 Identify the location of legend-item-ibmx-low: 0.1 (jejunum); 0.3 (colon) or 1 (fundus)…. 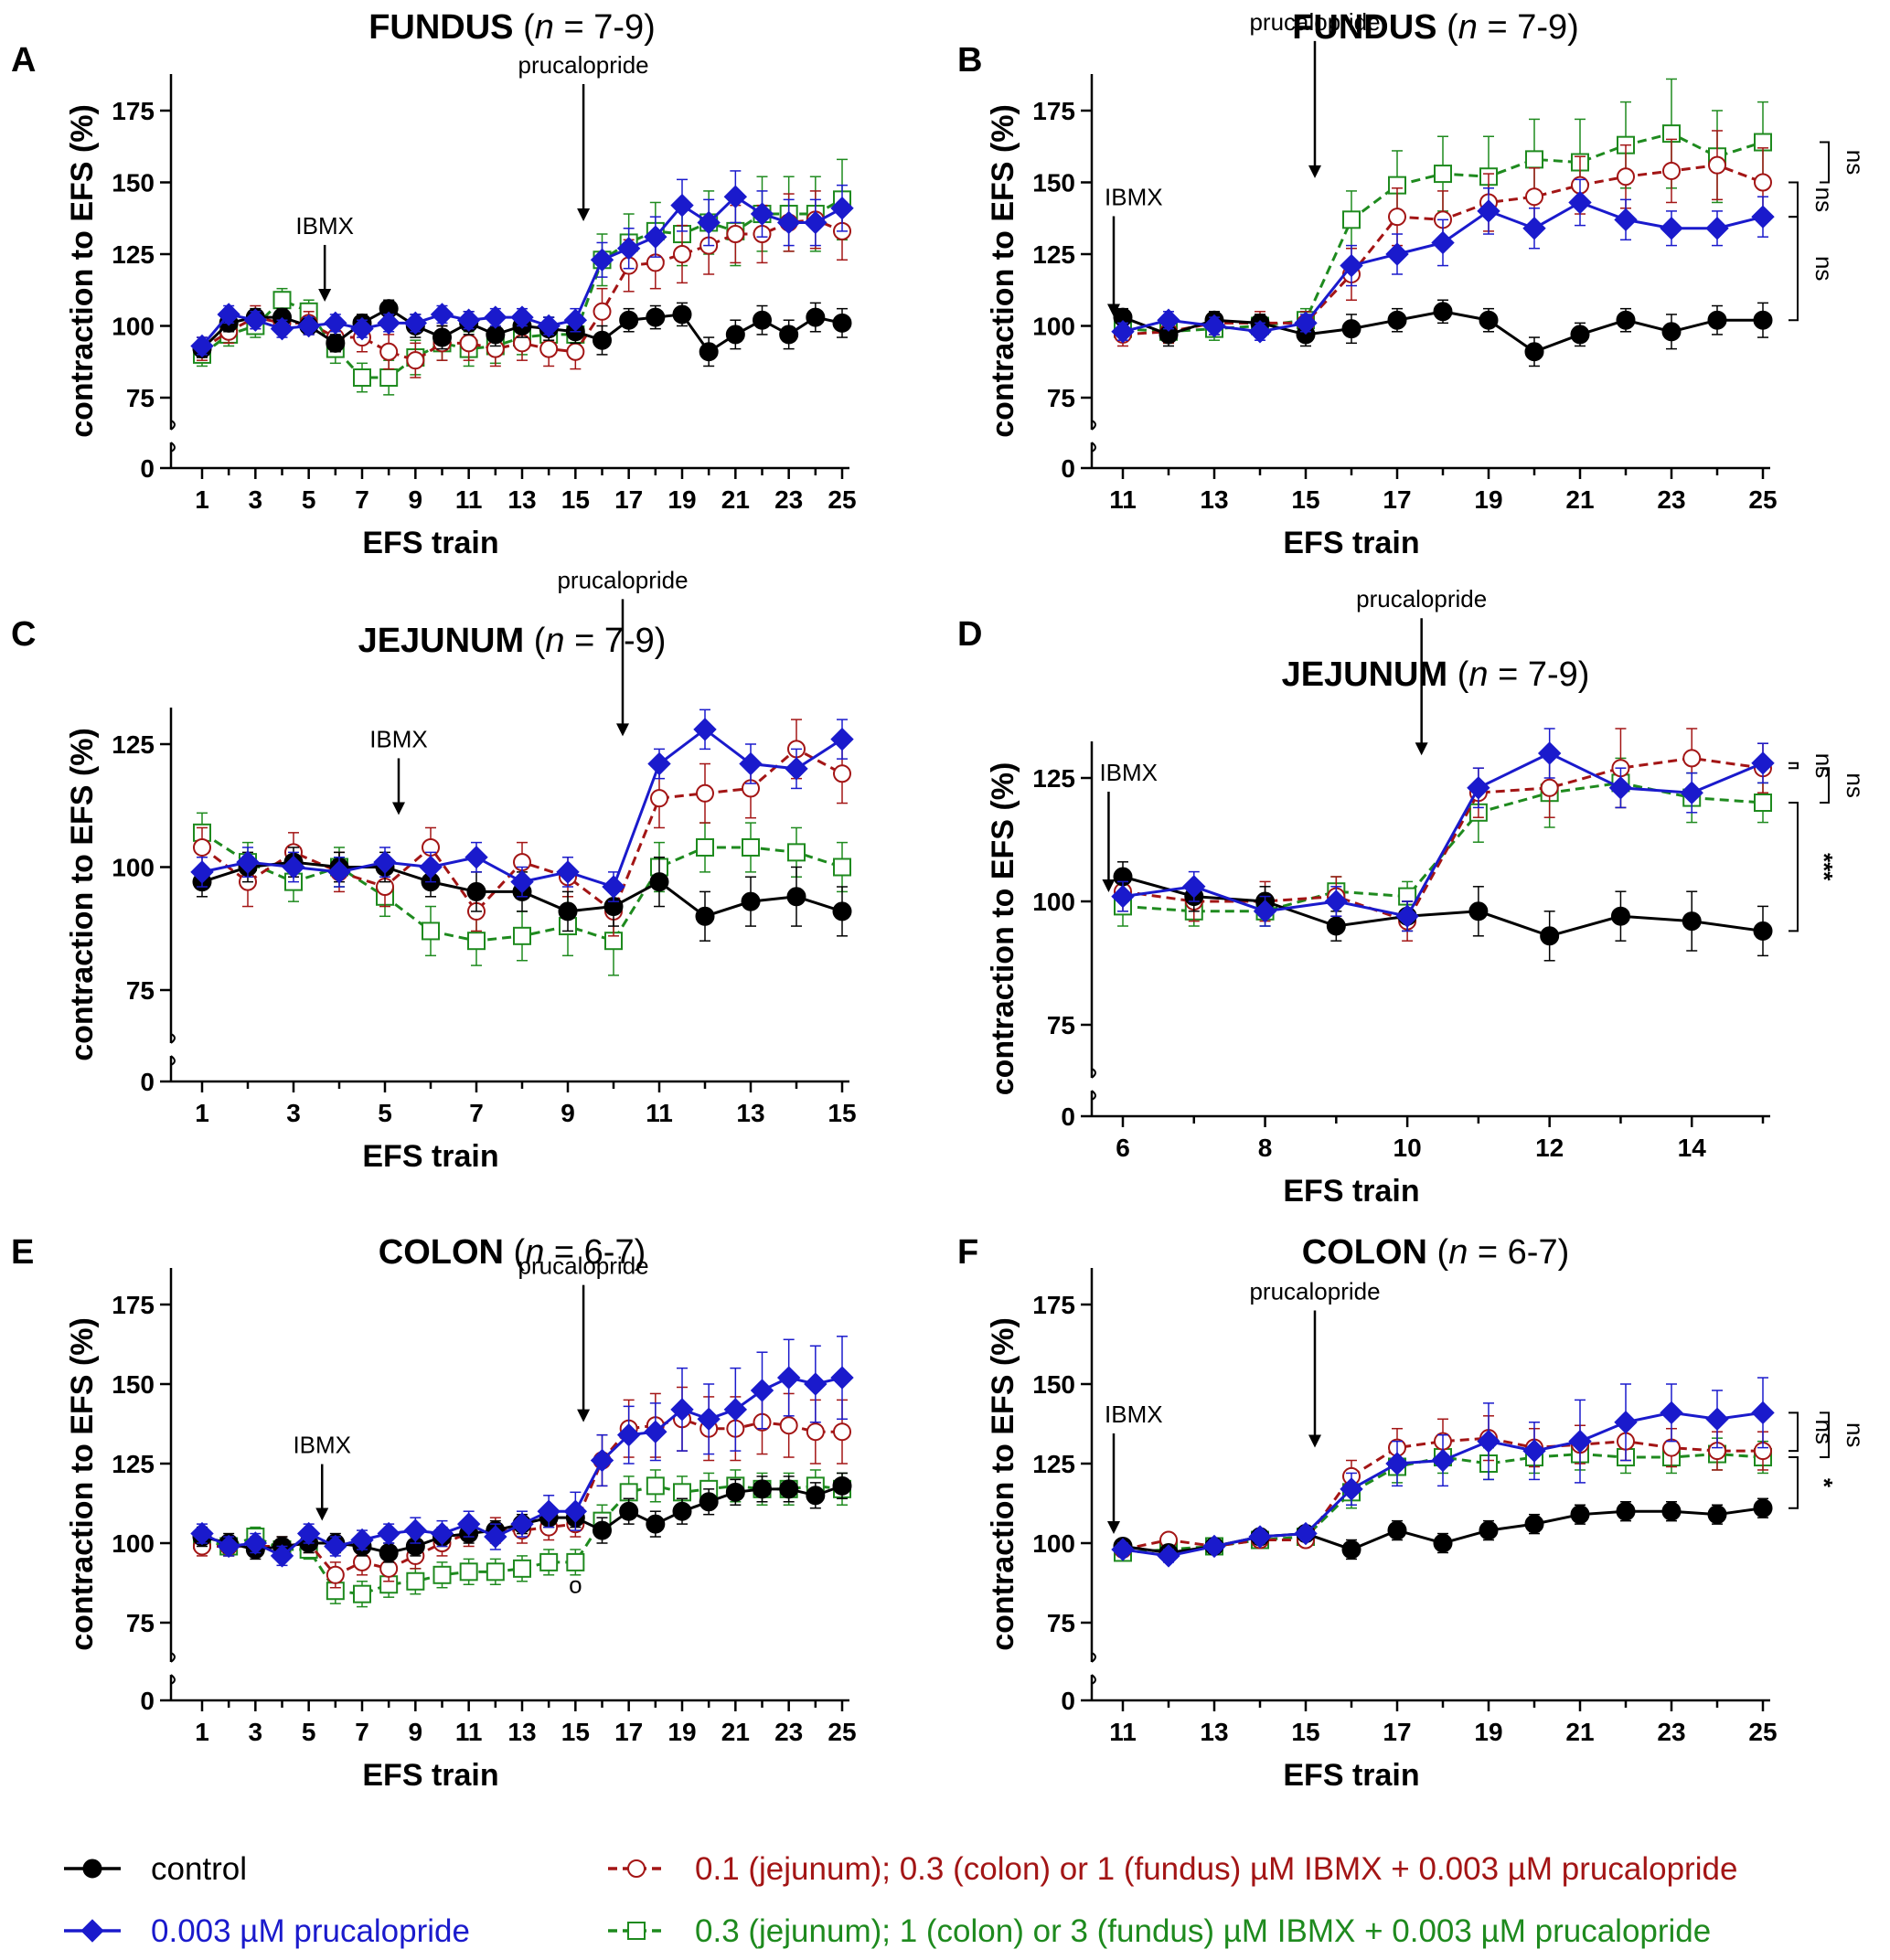
(1172, 1869).